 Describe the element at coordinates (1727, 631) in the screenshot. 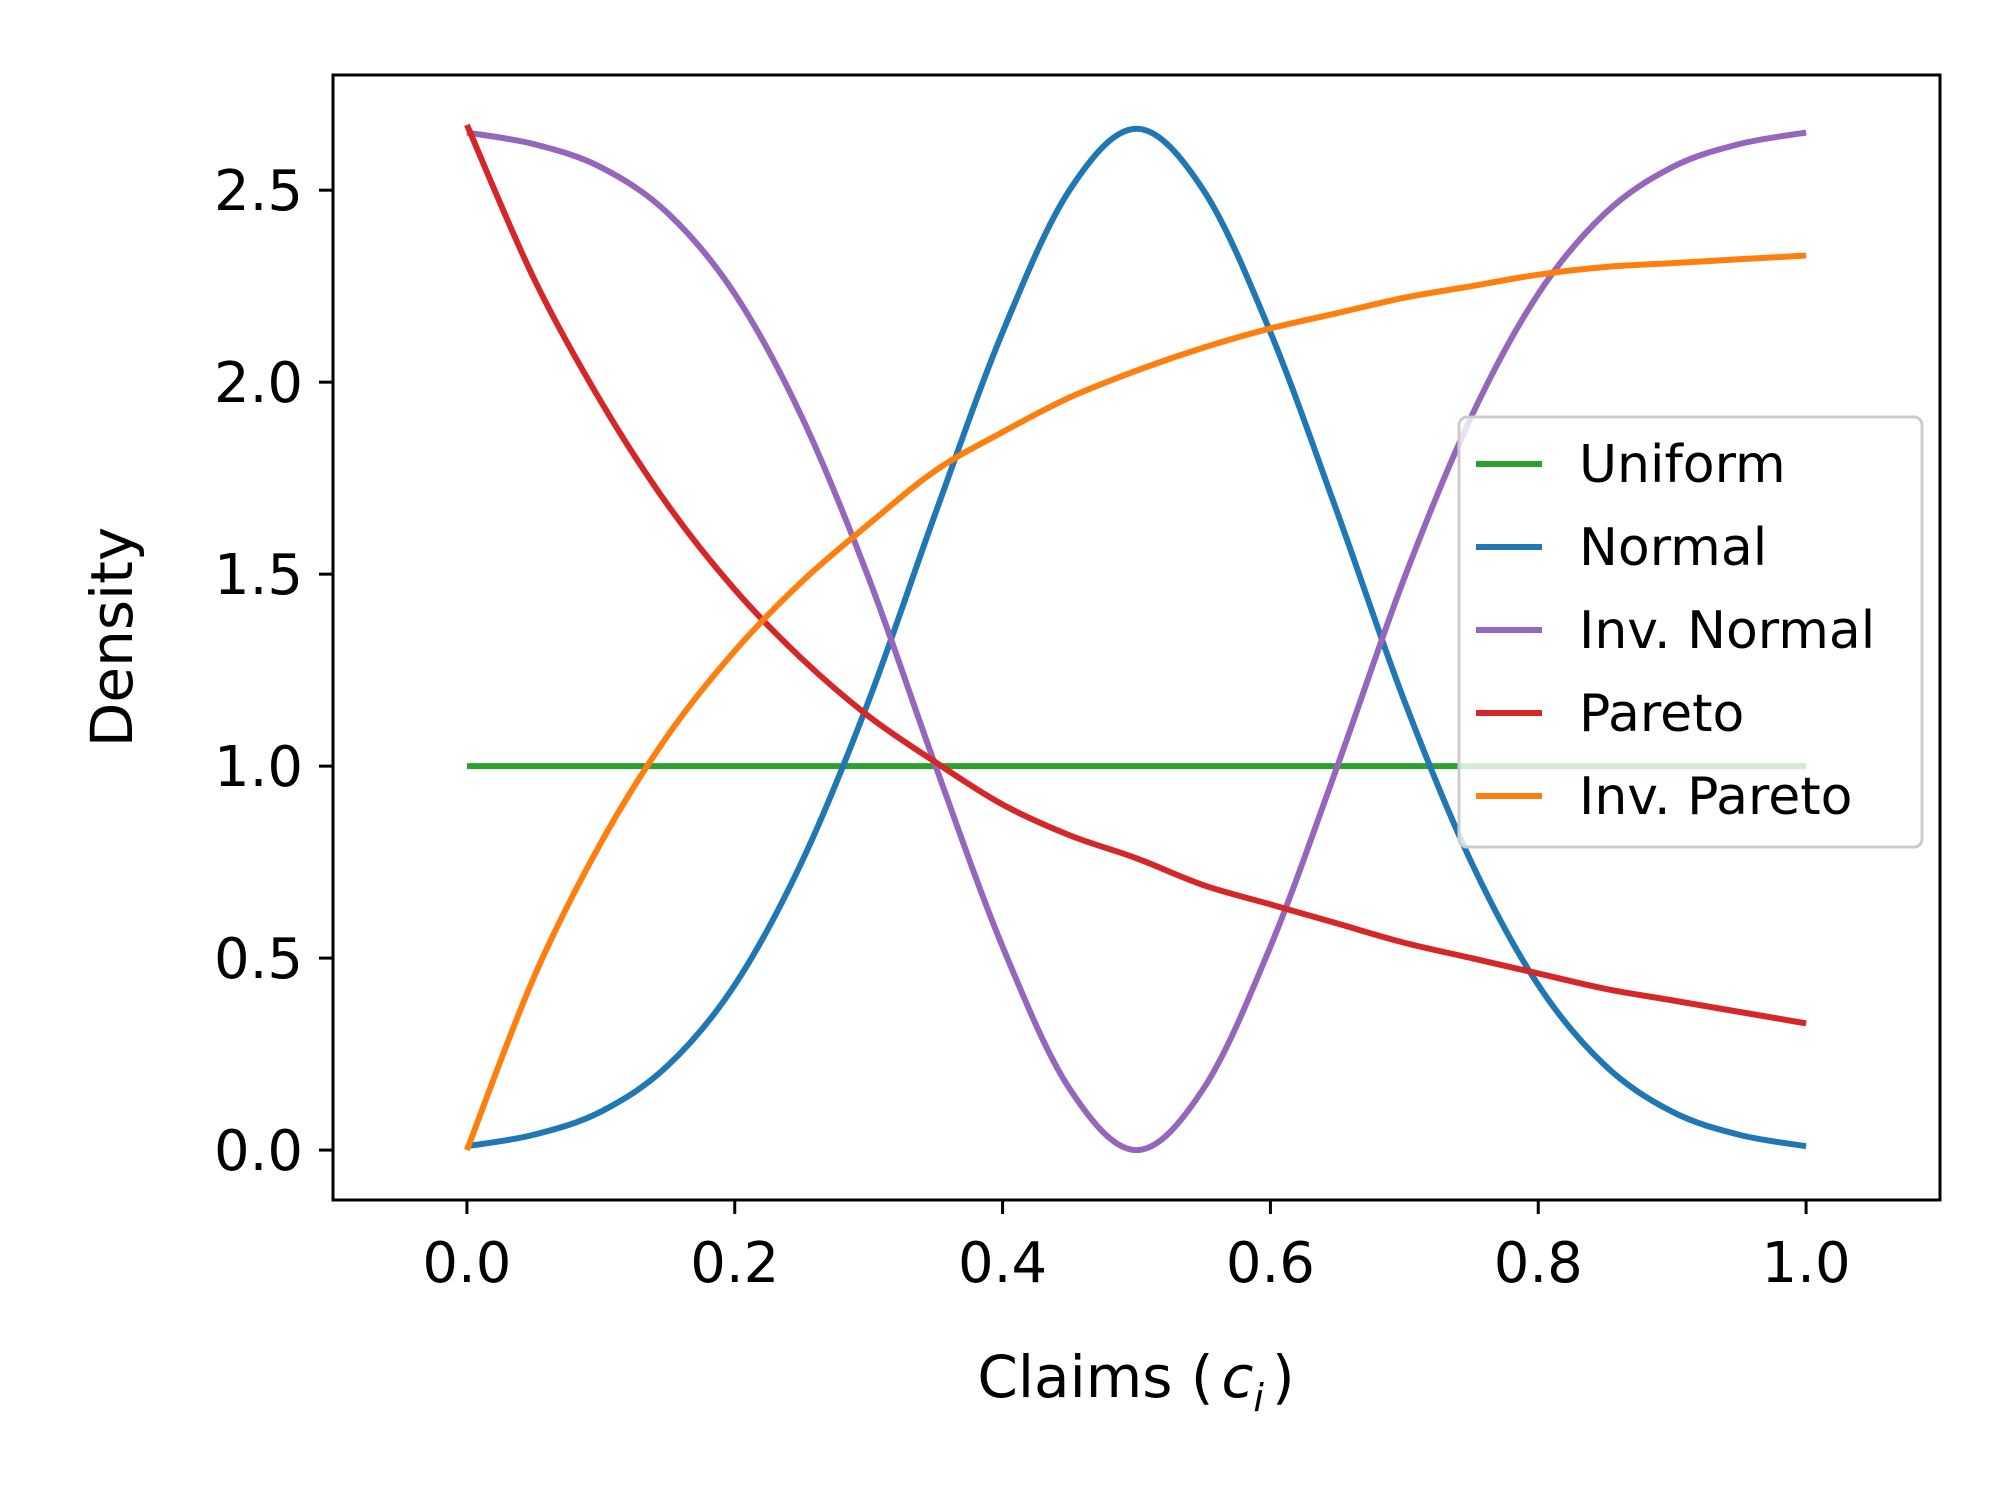

I see `legend-label-2: Inv. Normal` at that location.